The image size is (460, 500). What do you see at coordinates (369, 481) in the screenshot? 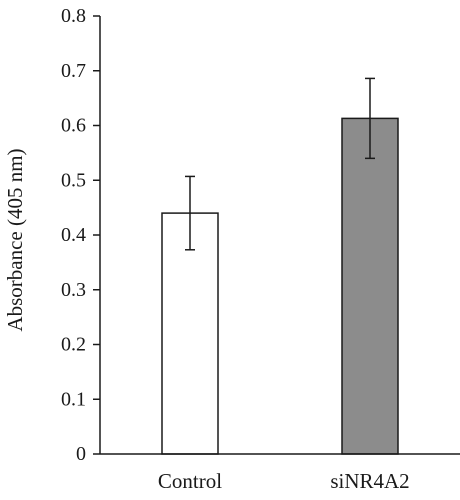
I see `x-tick-label: siNR4A2` at bounding box center [369, 481].